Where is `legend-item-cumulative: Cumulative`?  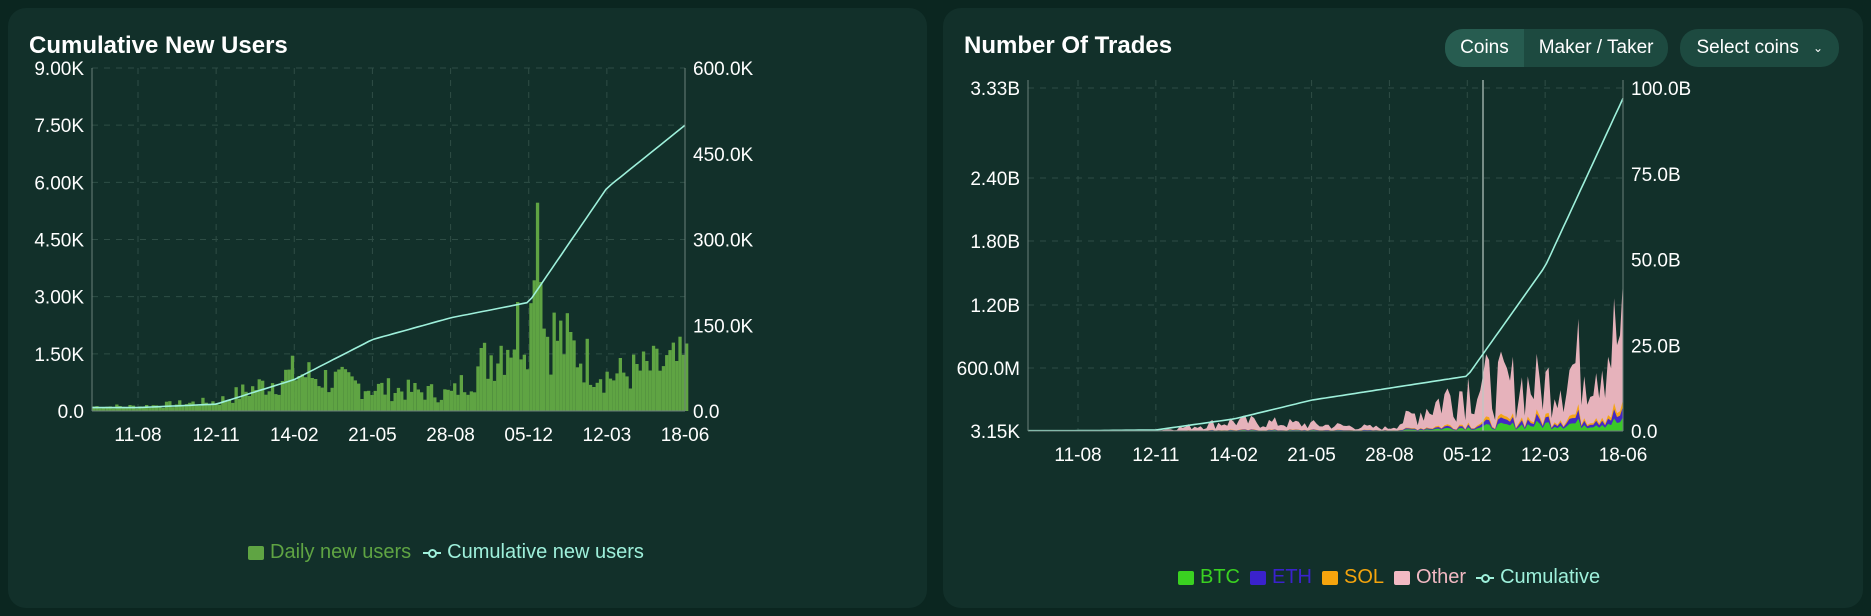
legend-item-cumulative: Cumulative is located at coordinates (1538, 577).